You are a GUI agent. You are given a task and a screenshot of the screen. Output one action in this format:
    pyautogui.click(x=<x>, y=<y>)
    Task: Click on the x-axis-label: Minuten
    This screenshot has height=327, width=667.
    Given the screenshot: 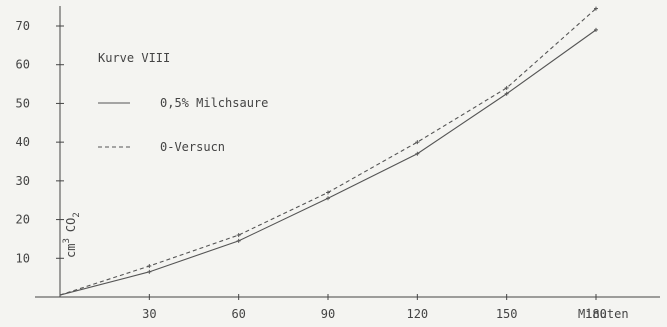 What is the action you would take?
    pyautogui.click(x=603, y=314)
    